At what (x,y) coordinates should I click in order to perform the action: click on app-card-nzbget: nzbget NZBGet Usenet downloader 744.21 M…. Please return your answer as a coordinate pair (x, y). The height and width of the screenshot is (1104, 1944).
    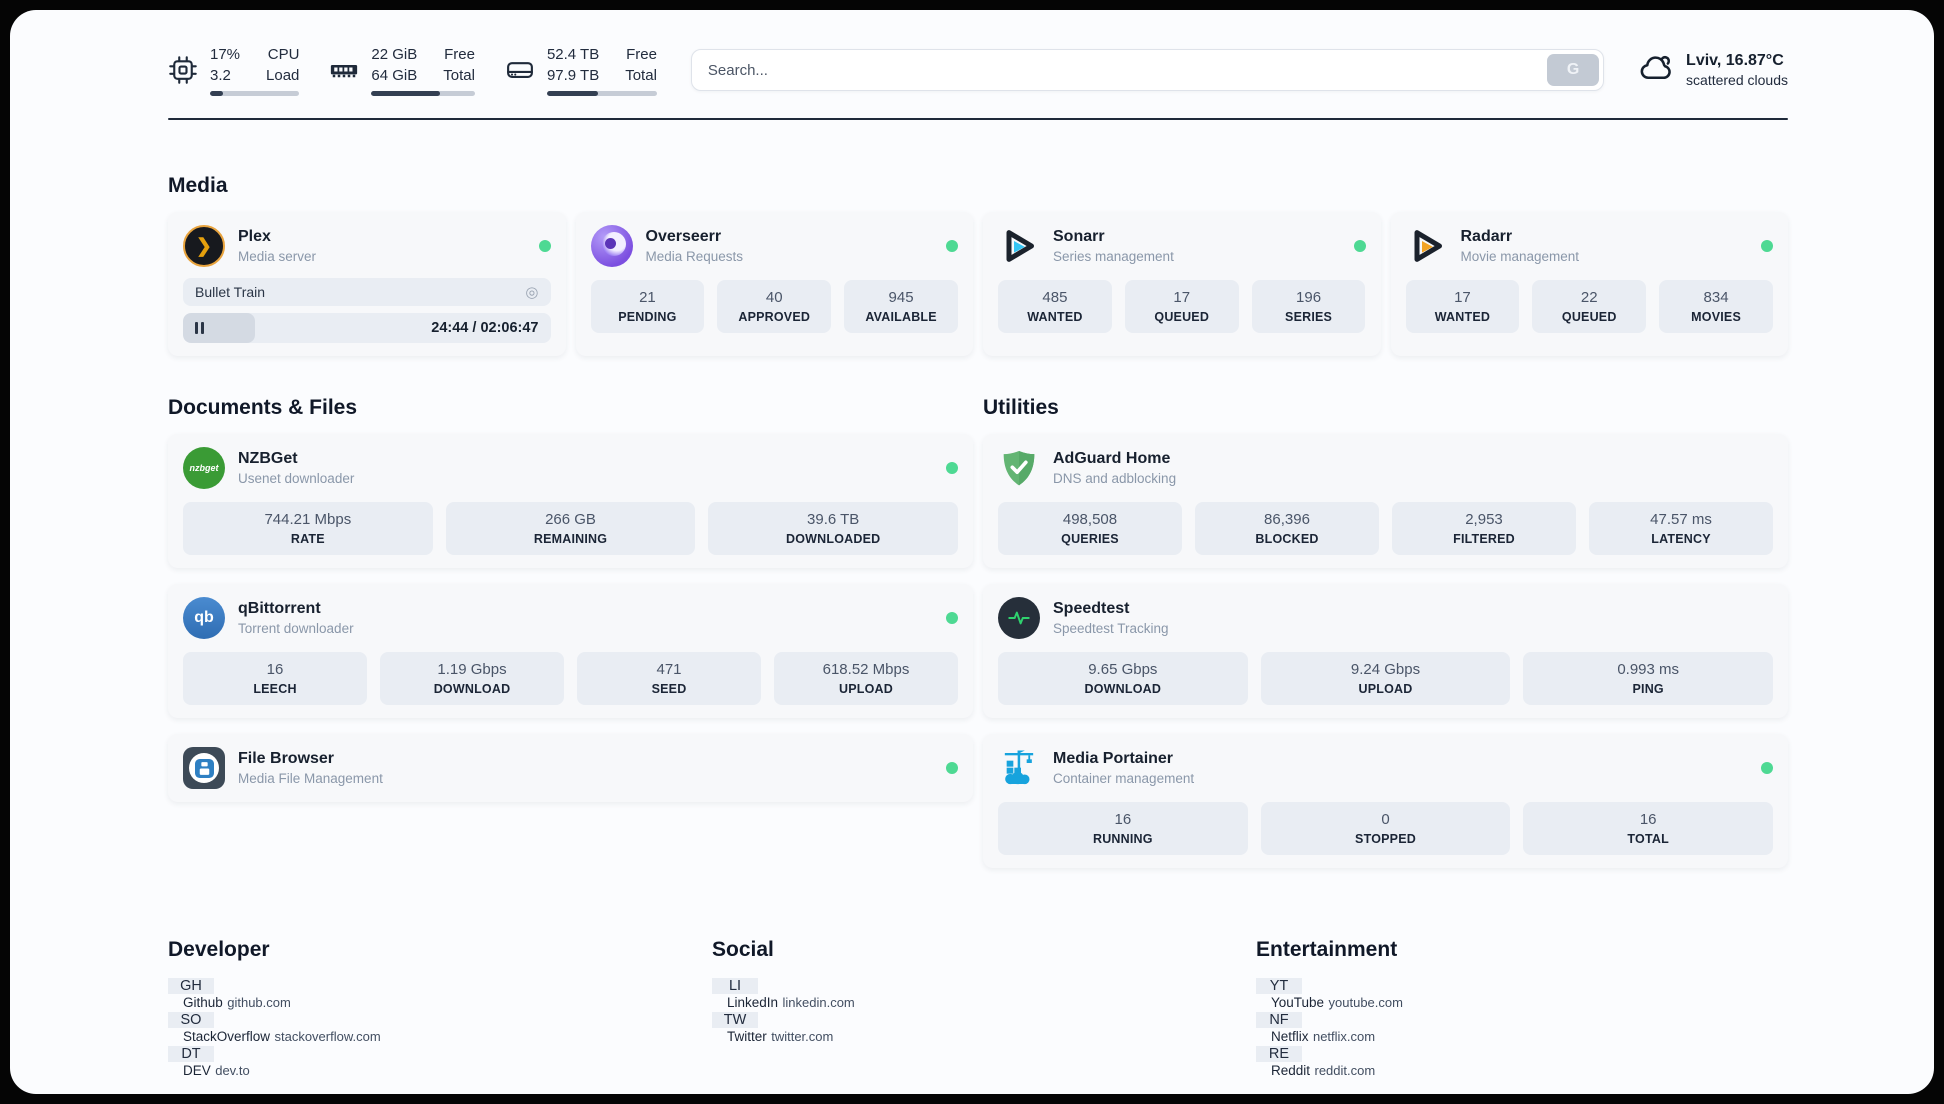
    Looking at the image, I should click on (570, 501).